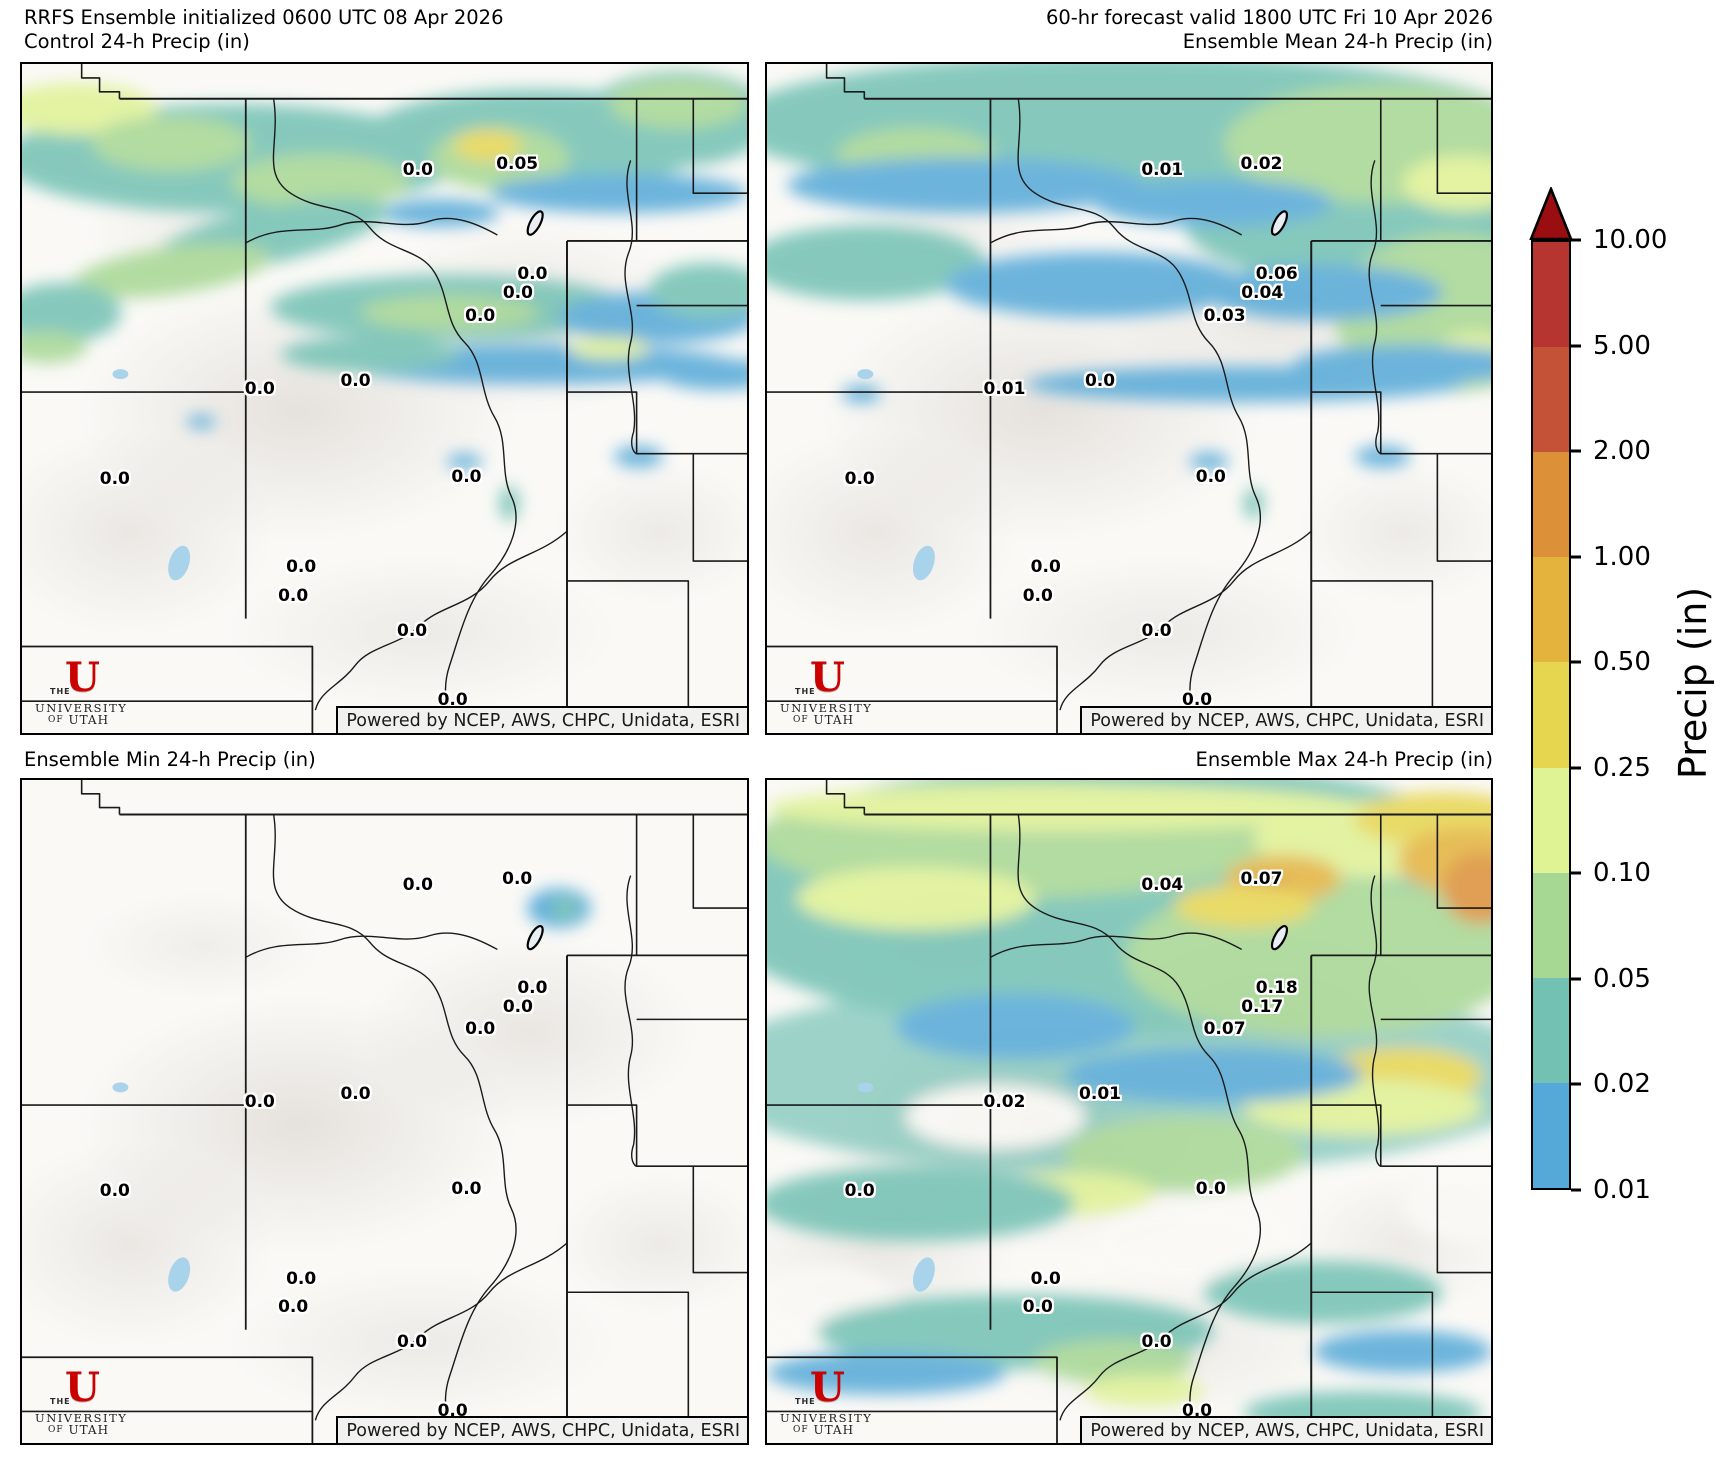 The height and width of the screenshot is (1470, 1736). What do you see at coordinates (1622, 451) in the screenshot?
I see `colorbar-tick-label: 2.00` at bounding box center [1622, 451].